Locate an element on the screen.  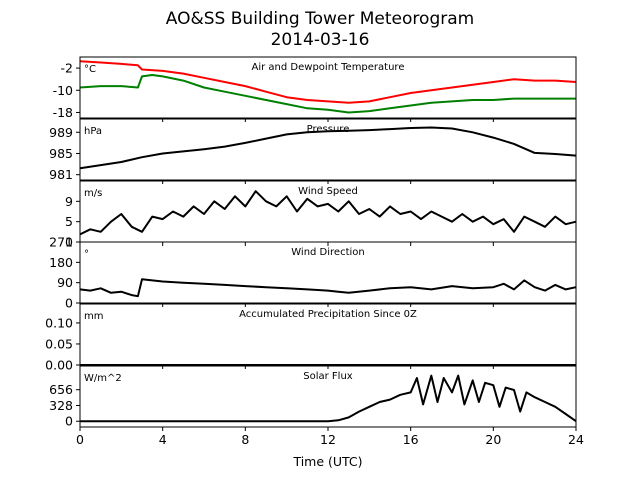
panel-label: Wind Speed is located at coordinates (328, 191).